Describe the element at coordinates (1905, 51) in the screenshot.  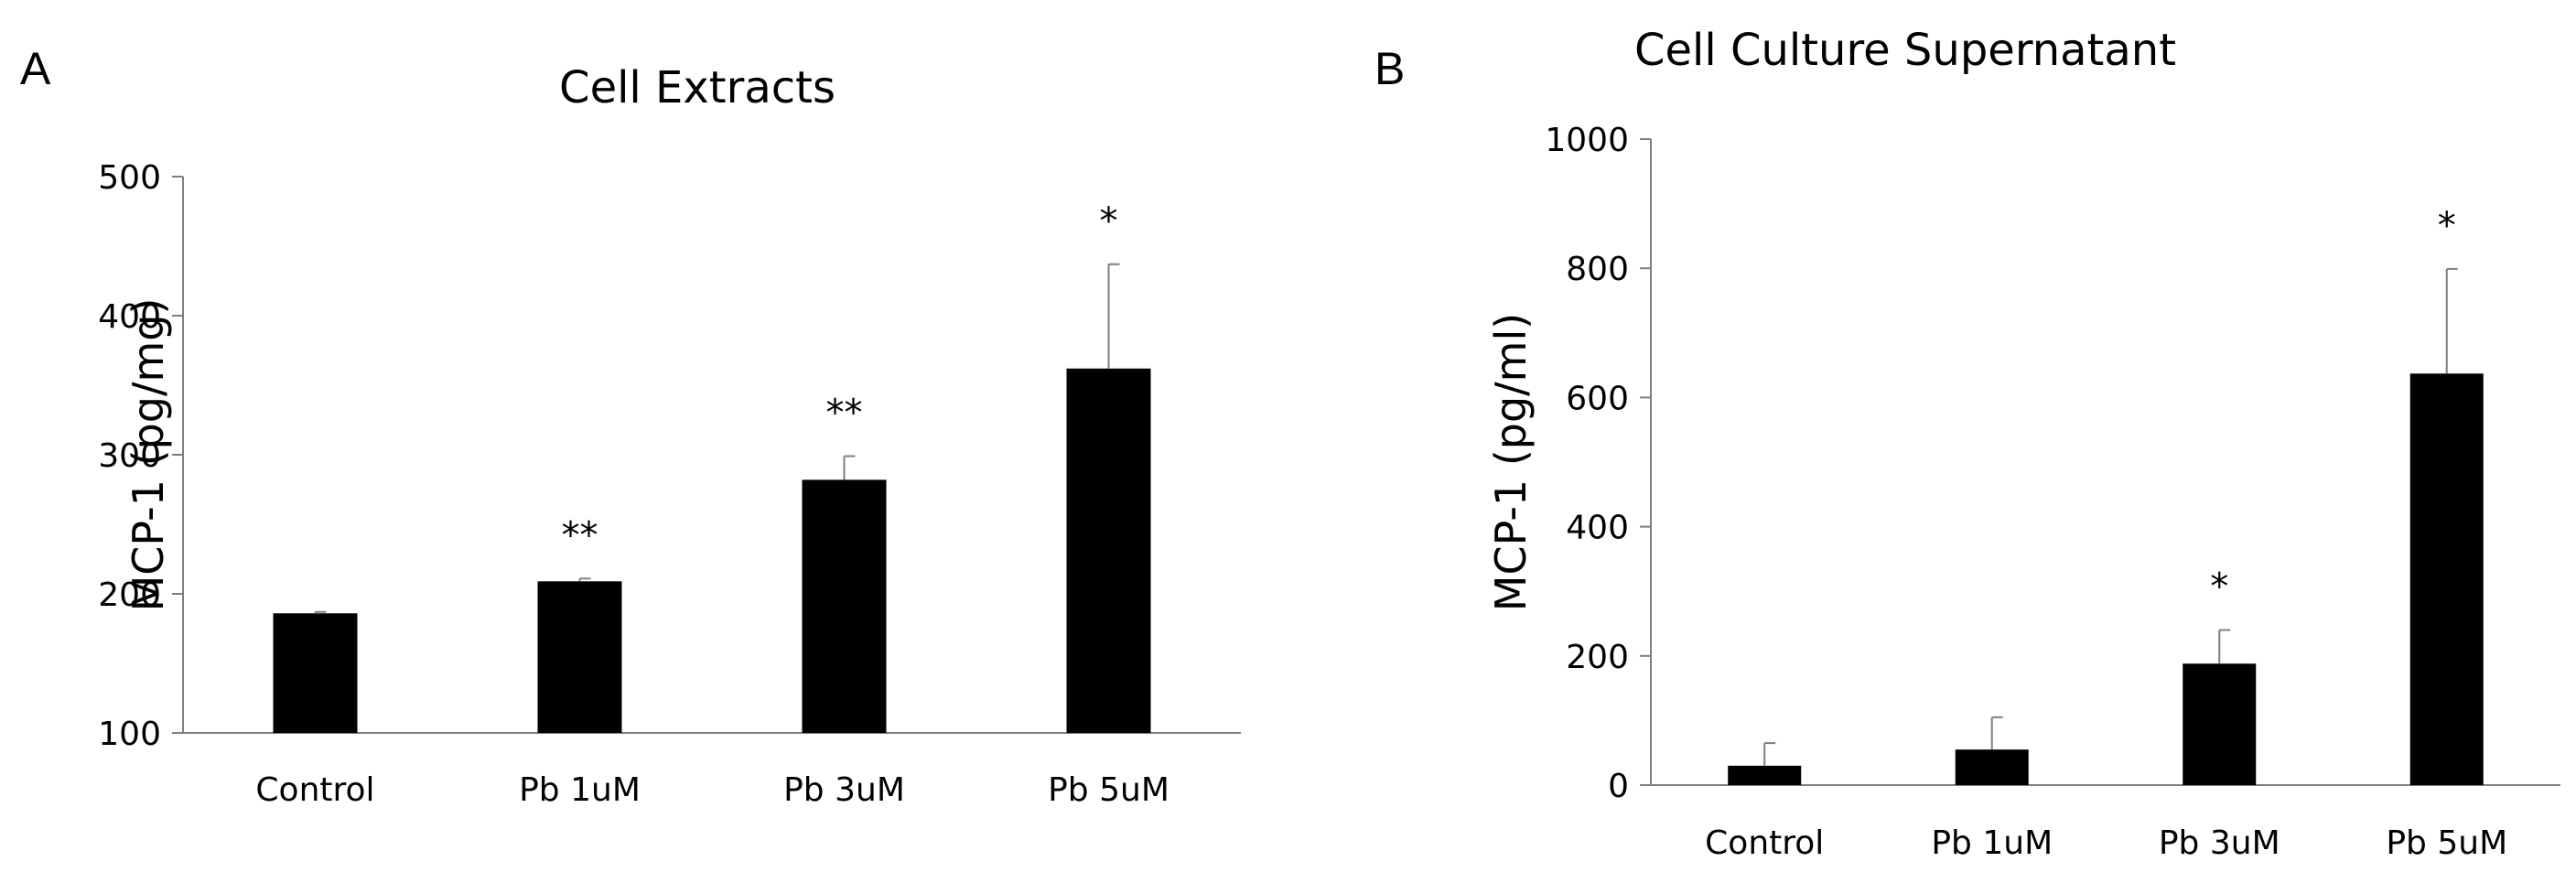
I see `chart-title: Cell Culture Supernatant` at that location.